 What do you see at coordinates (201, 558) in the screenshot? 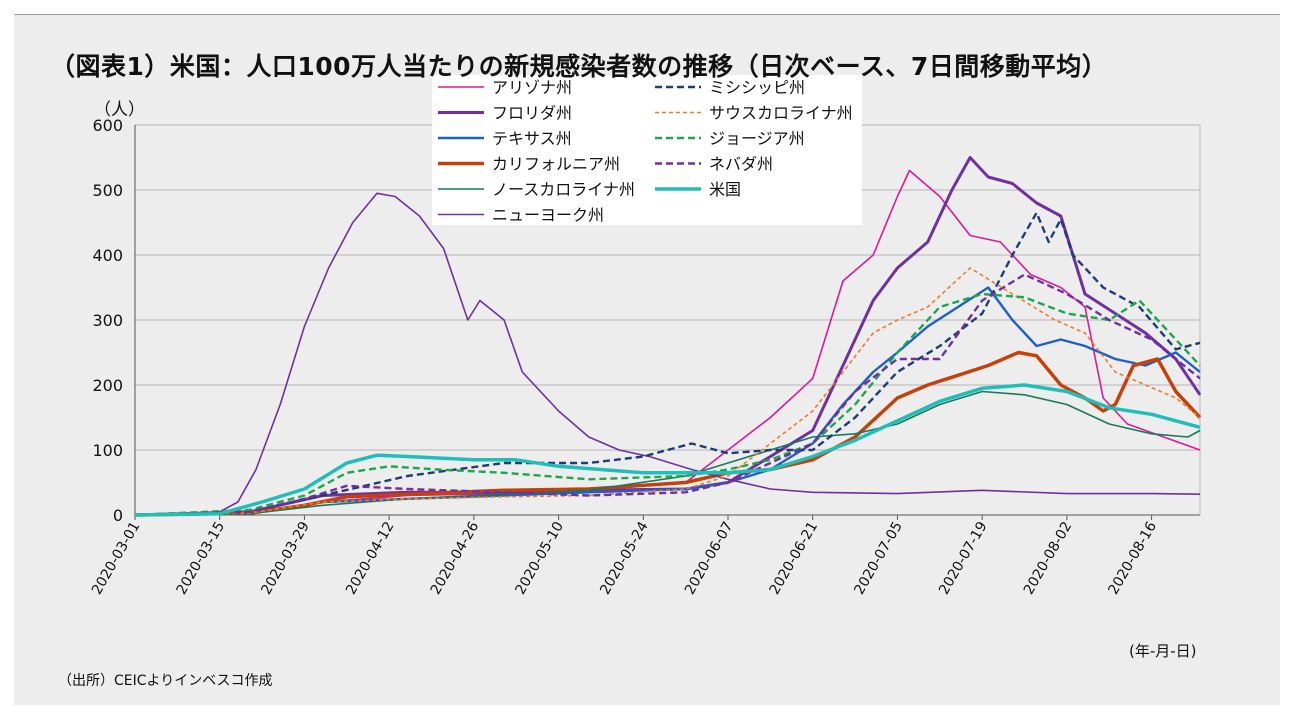
I see `x-tick-label: 2020-03-15` at bounding box center [201, 558].